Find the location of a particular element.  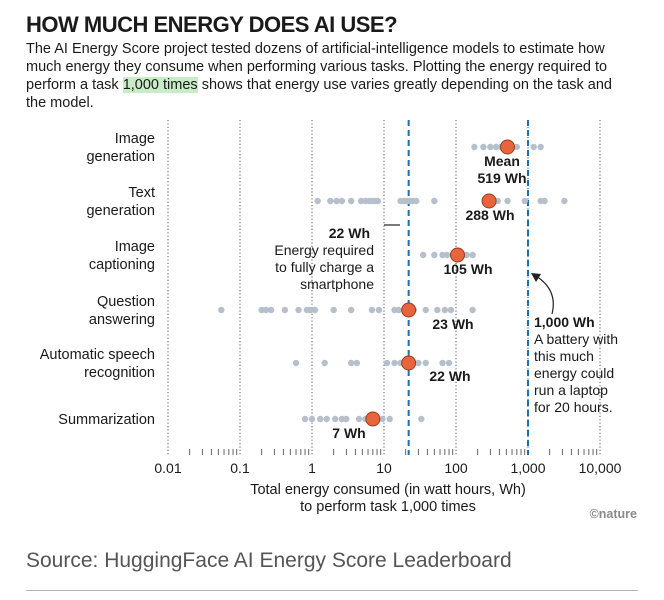

mean-label: 23 Wh is located at coordinates (452, 324).